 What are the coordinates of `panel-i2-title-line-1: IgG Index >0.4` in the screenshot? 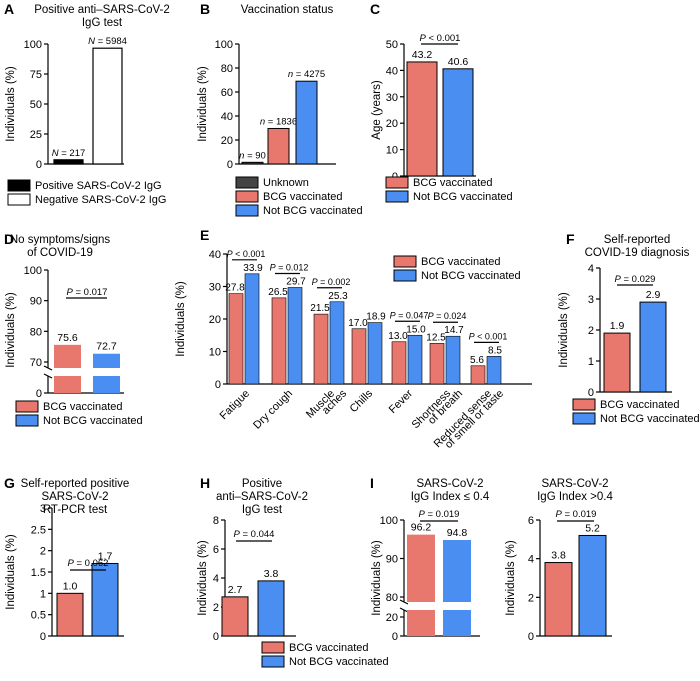 It's located at (575, 497).